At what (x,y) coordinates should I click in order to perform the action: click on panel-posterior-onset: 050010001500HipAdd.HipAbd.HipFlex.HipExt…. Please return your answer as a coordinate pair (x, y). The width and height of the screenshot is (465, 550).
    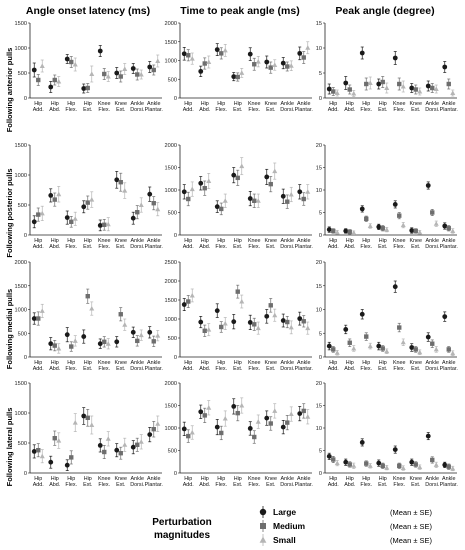
    Looking at the image, I should click on (89, 196).